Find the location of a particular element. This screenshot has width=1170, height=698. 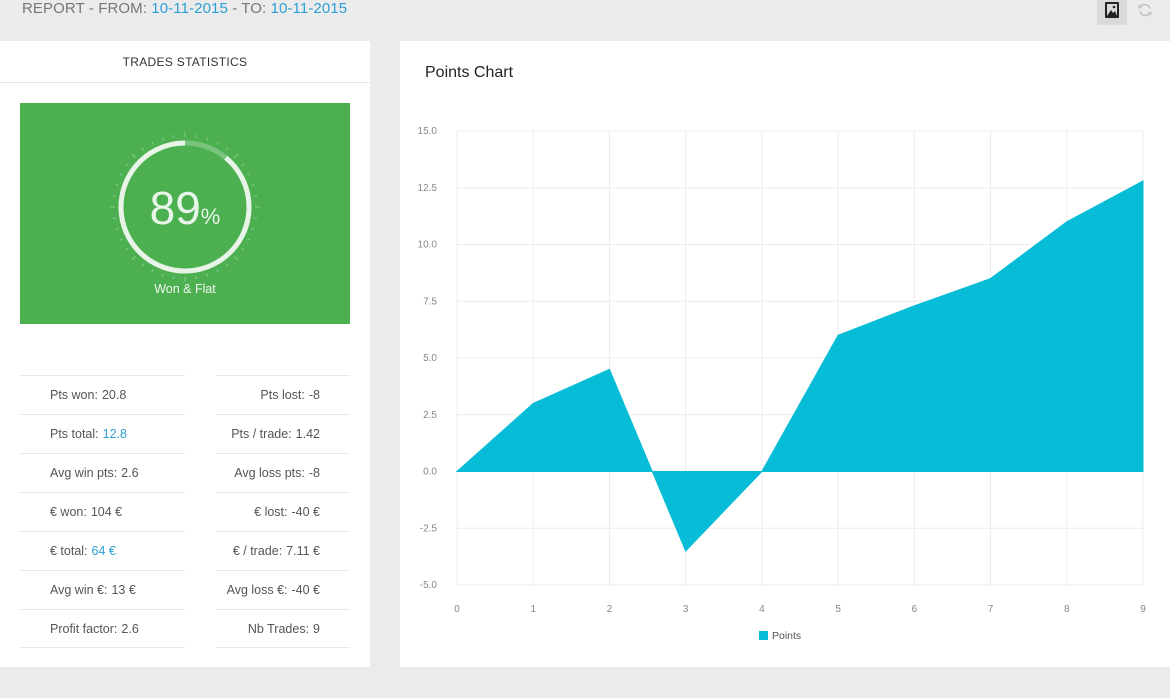

y-tick-label: 12.5 is located at coordinates (428, 188).